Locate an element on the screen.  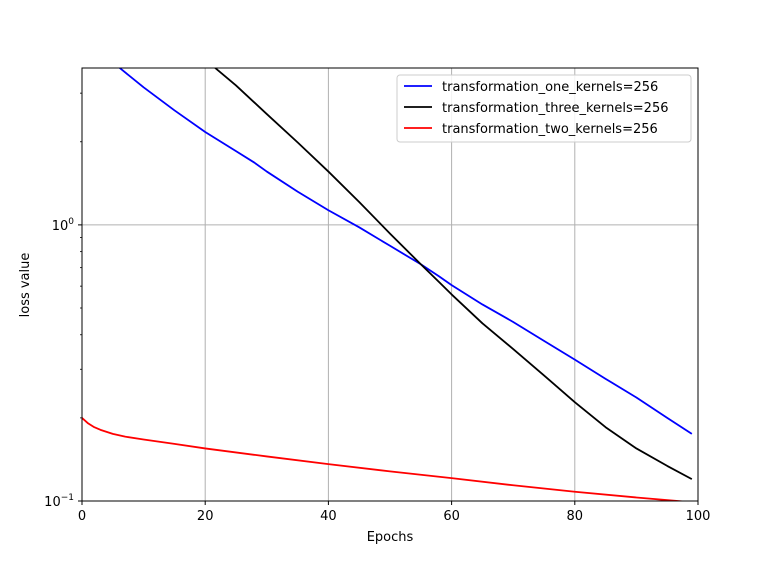
legend-label: transformation_two_kernels=256 is located at coordinates (550, 129).